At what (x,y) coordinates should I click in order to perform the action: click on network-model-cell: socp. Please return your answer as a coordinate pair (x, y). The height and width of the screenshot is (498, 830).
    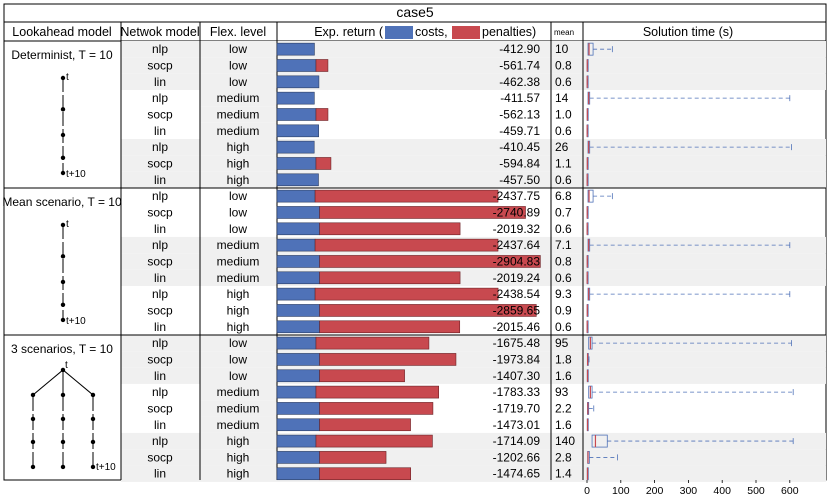
    Looking at the image, I should click on (160, 114).